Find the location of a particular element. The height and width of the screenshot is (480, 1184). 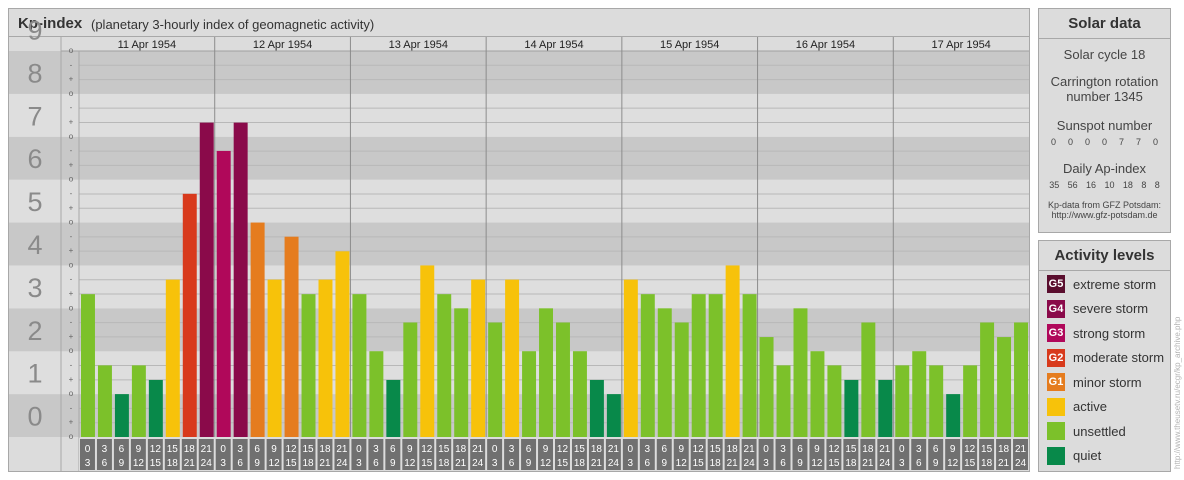

sunspot-value: 7 is located at coordinates (1121, 142).